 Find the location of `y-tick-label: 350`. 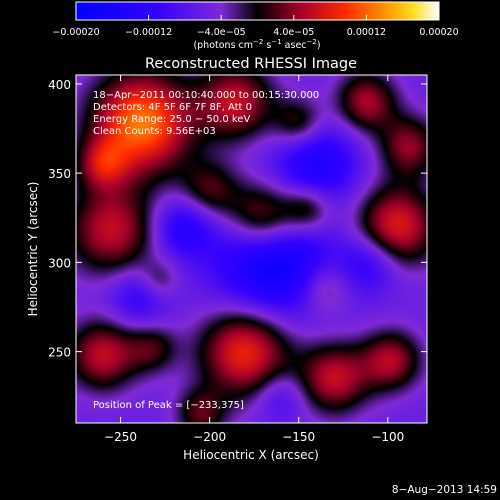

y-tick-label: 350 is located at coordinates (59, 174).